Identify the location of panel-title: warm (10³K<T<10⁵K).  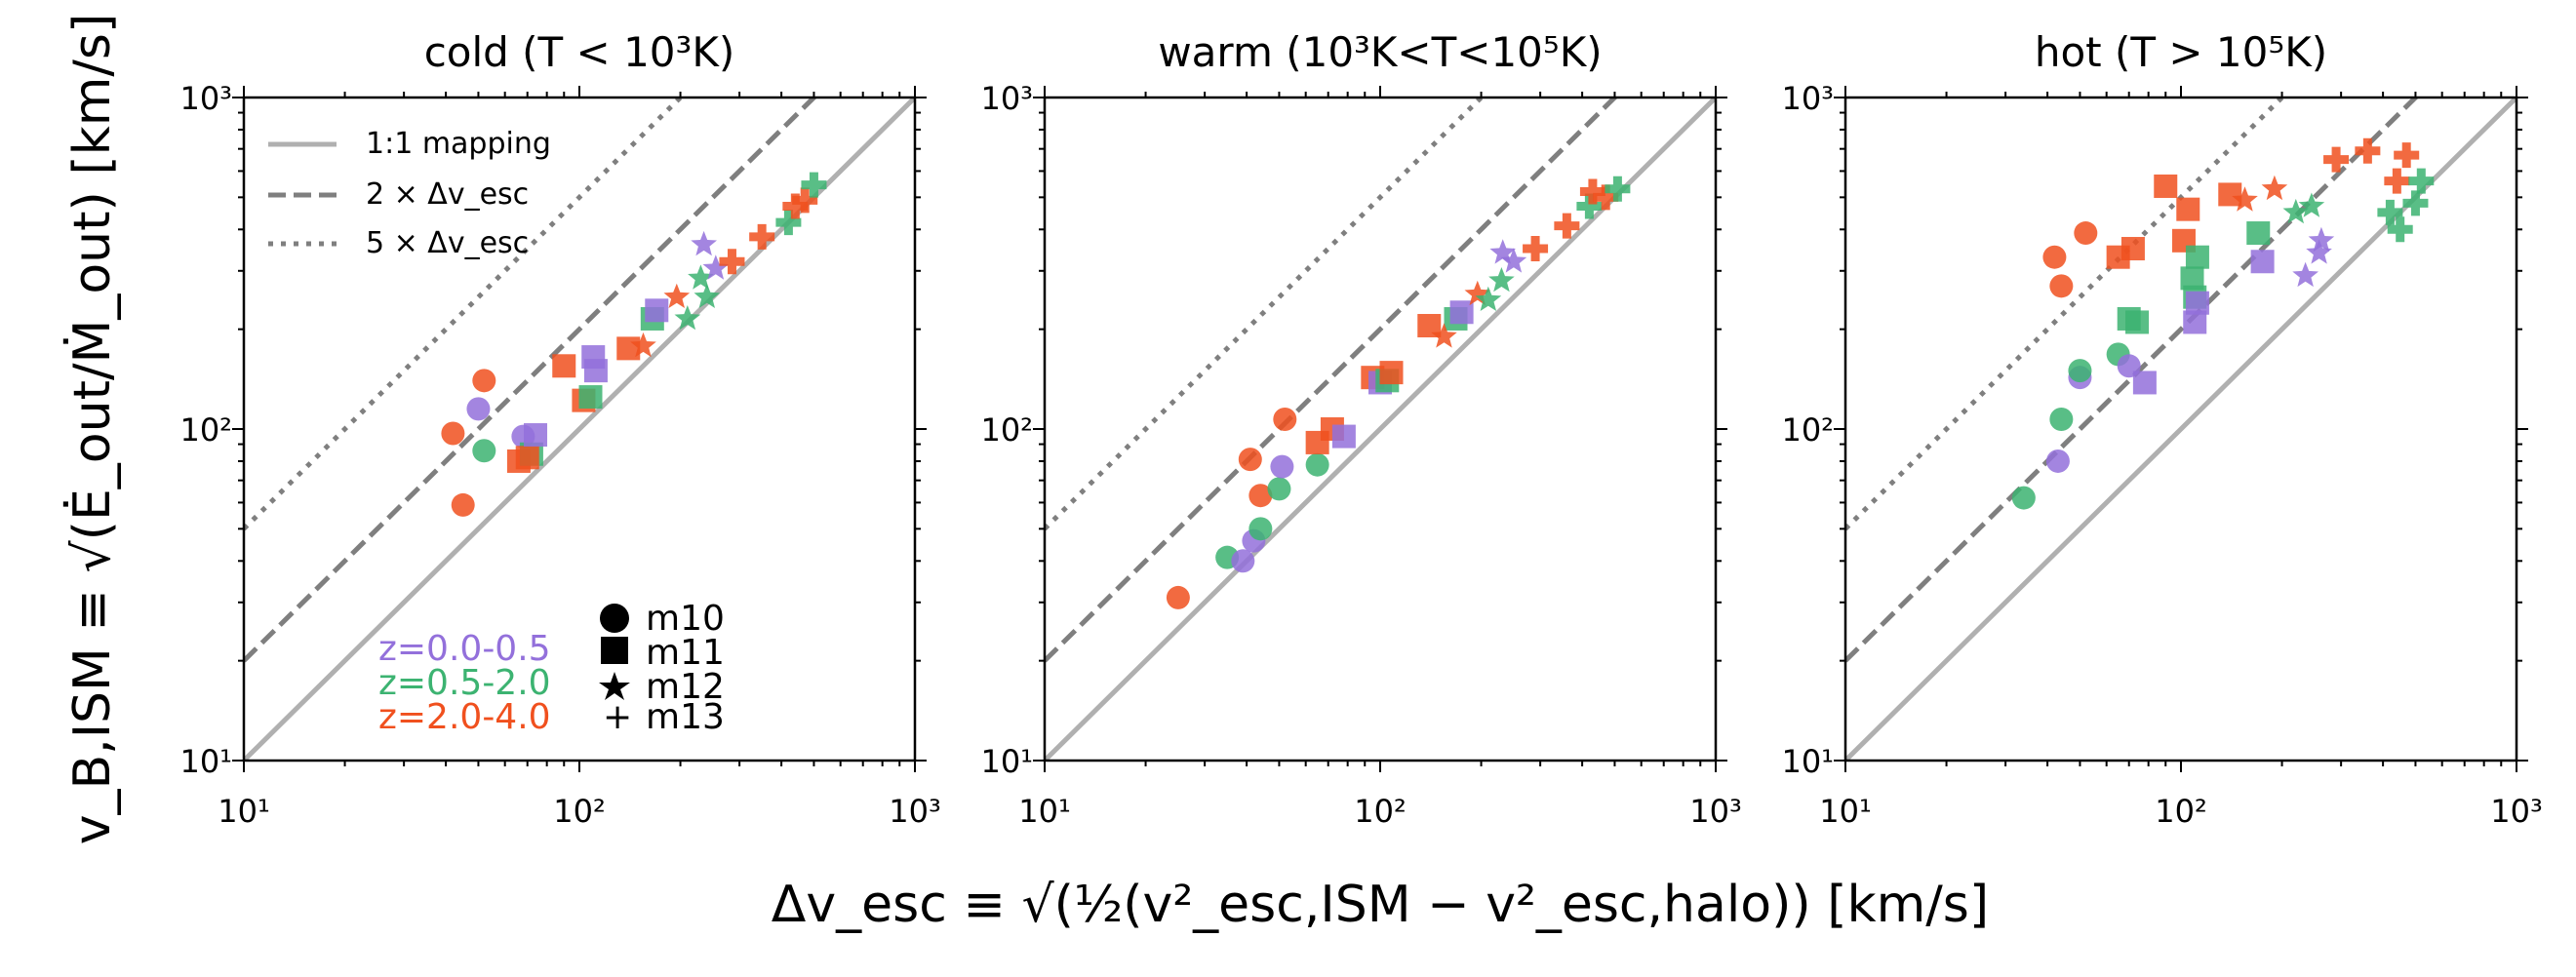
(1380, 52).